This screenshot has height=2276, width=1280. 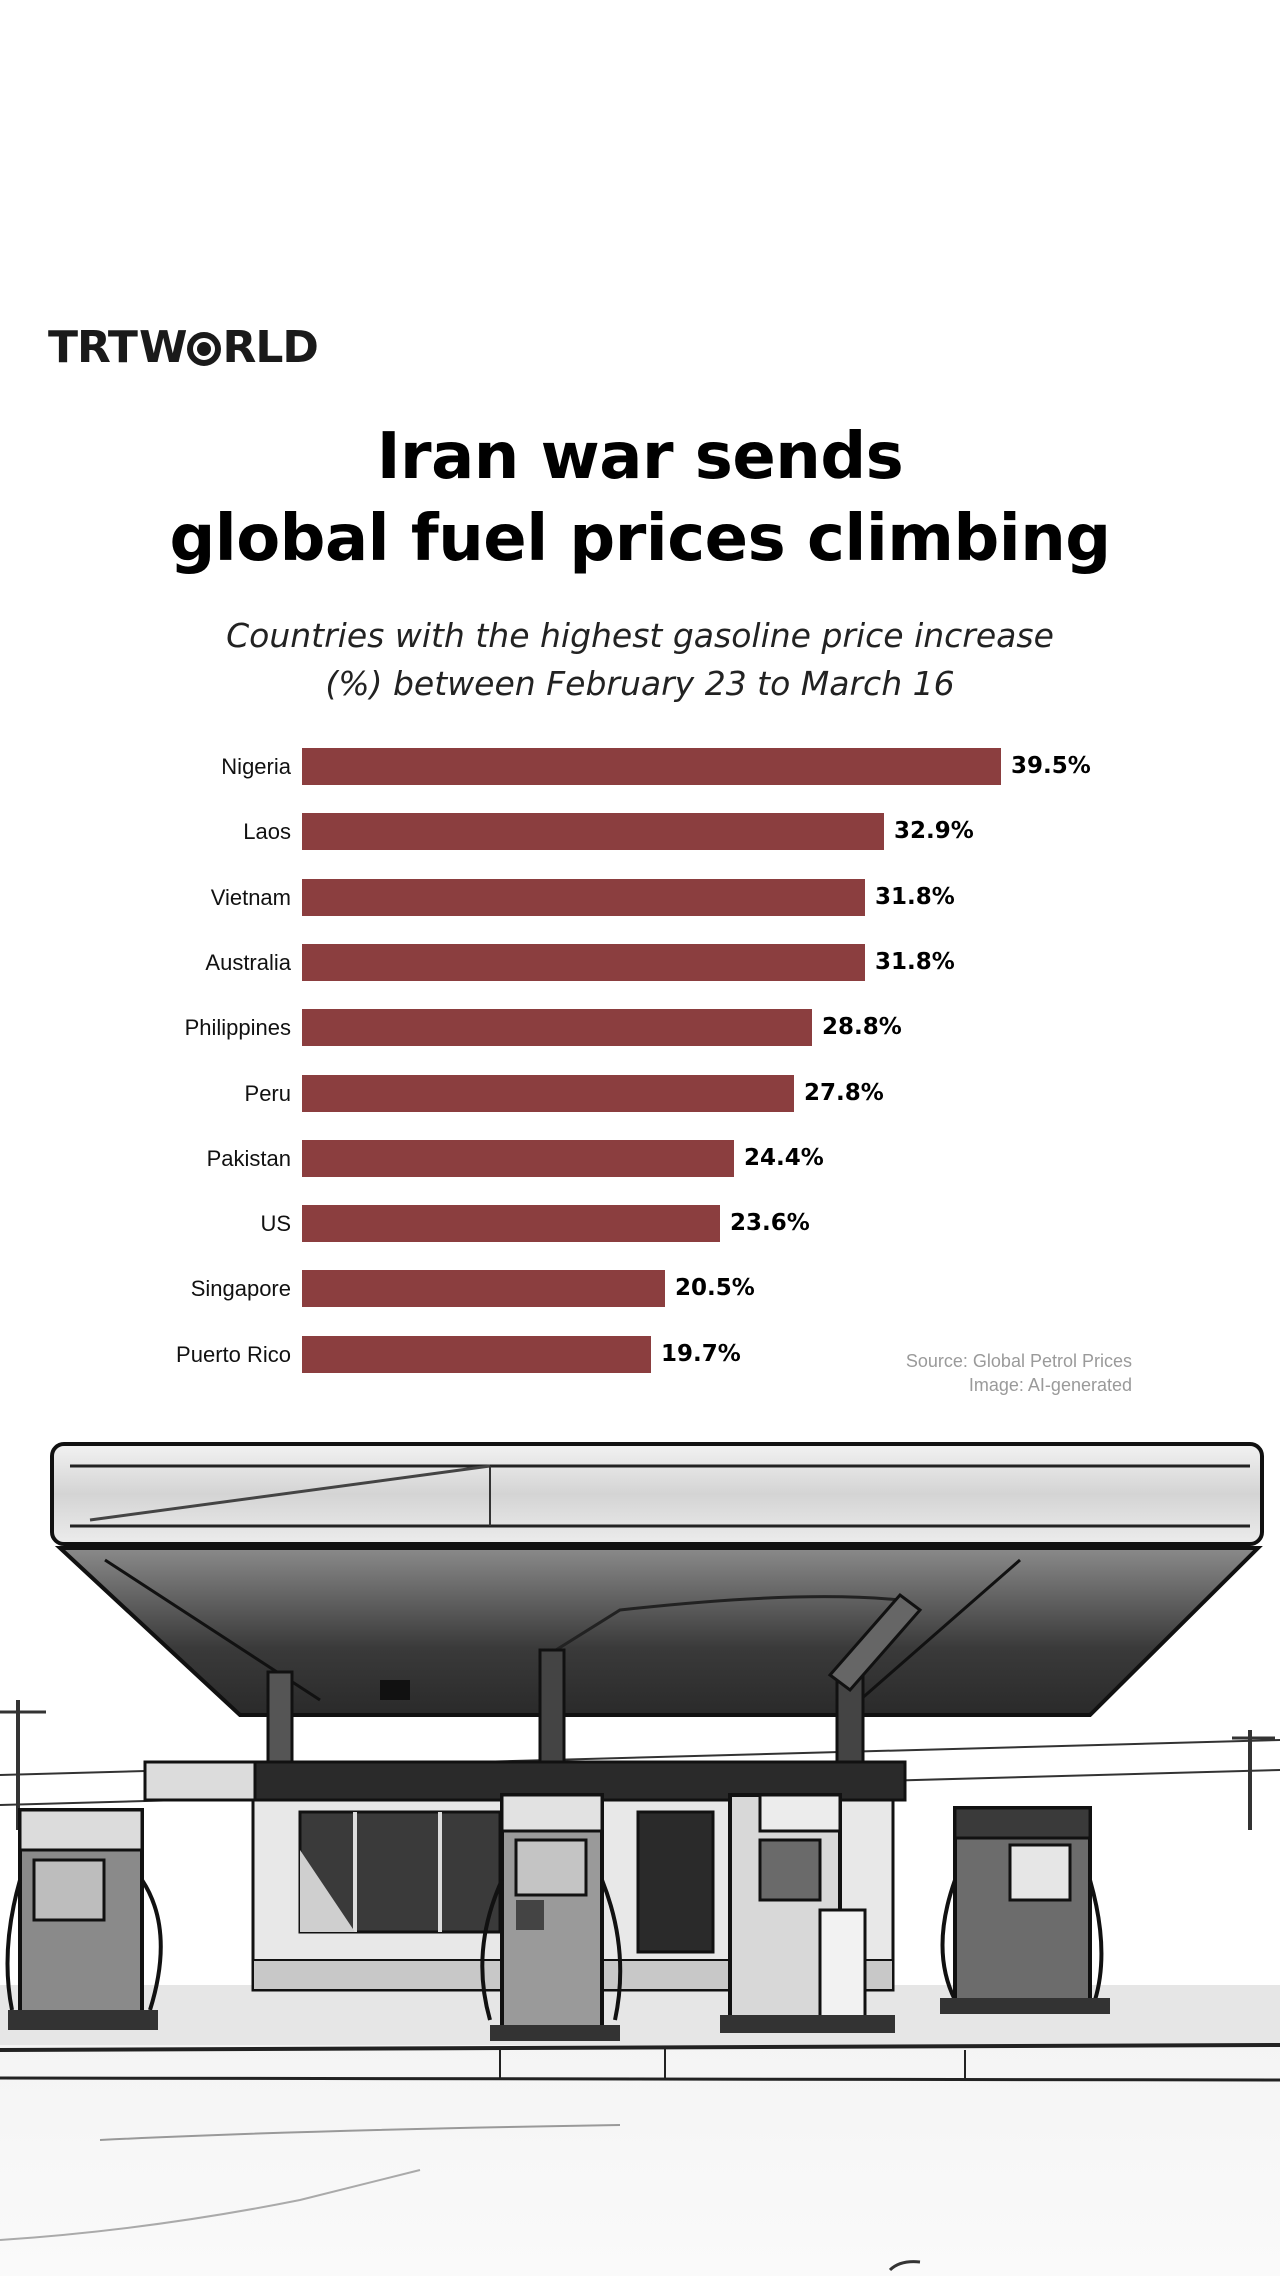 What do you see at coordinates (93, 347) in the screenshot?
I see `logo-text-left: TRT` at bounding box center [93, 347].